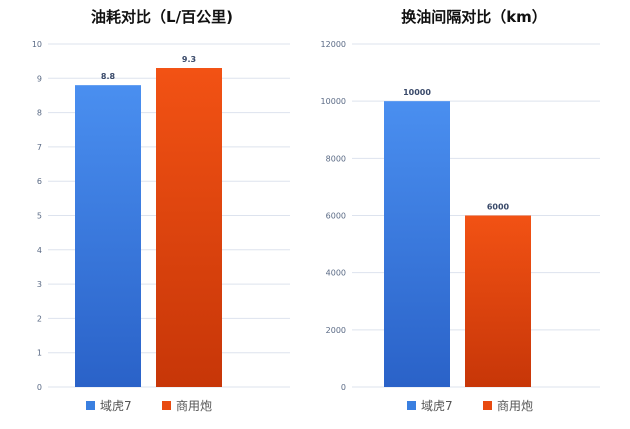  What do you see at coordinates (39, 147) in the screenshot?
I see `chart-1-y-tick-label: 7` at bounding box center [39, 147].